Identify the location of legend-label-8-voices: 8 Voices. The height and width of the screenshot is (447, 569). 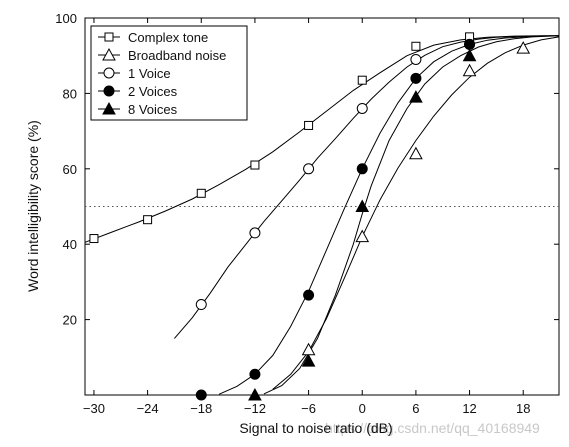
(153, 109).